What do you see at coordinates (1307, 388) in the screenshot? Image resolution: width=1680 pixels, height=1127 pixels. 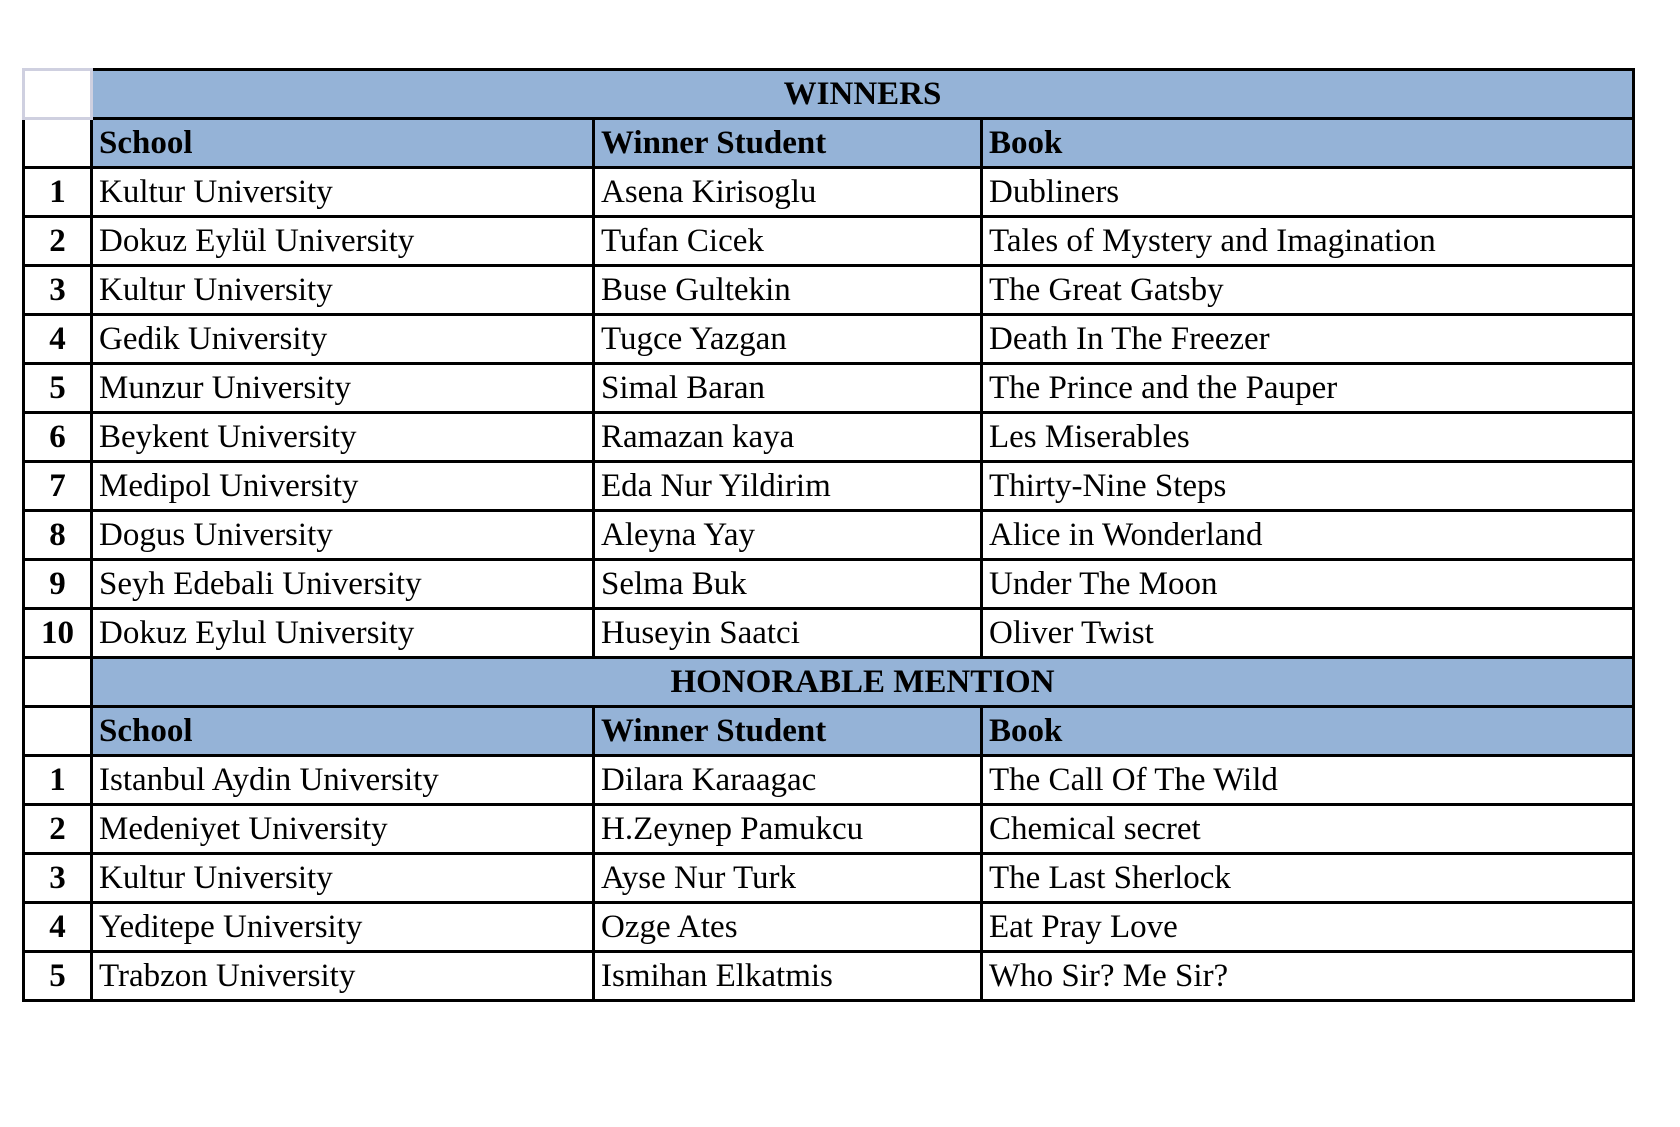 I see `book-cell: The Prince and the Pauper` at bounding box center [1307, 388].